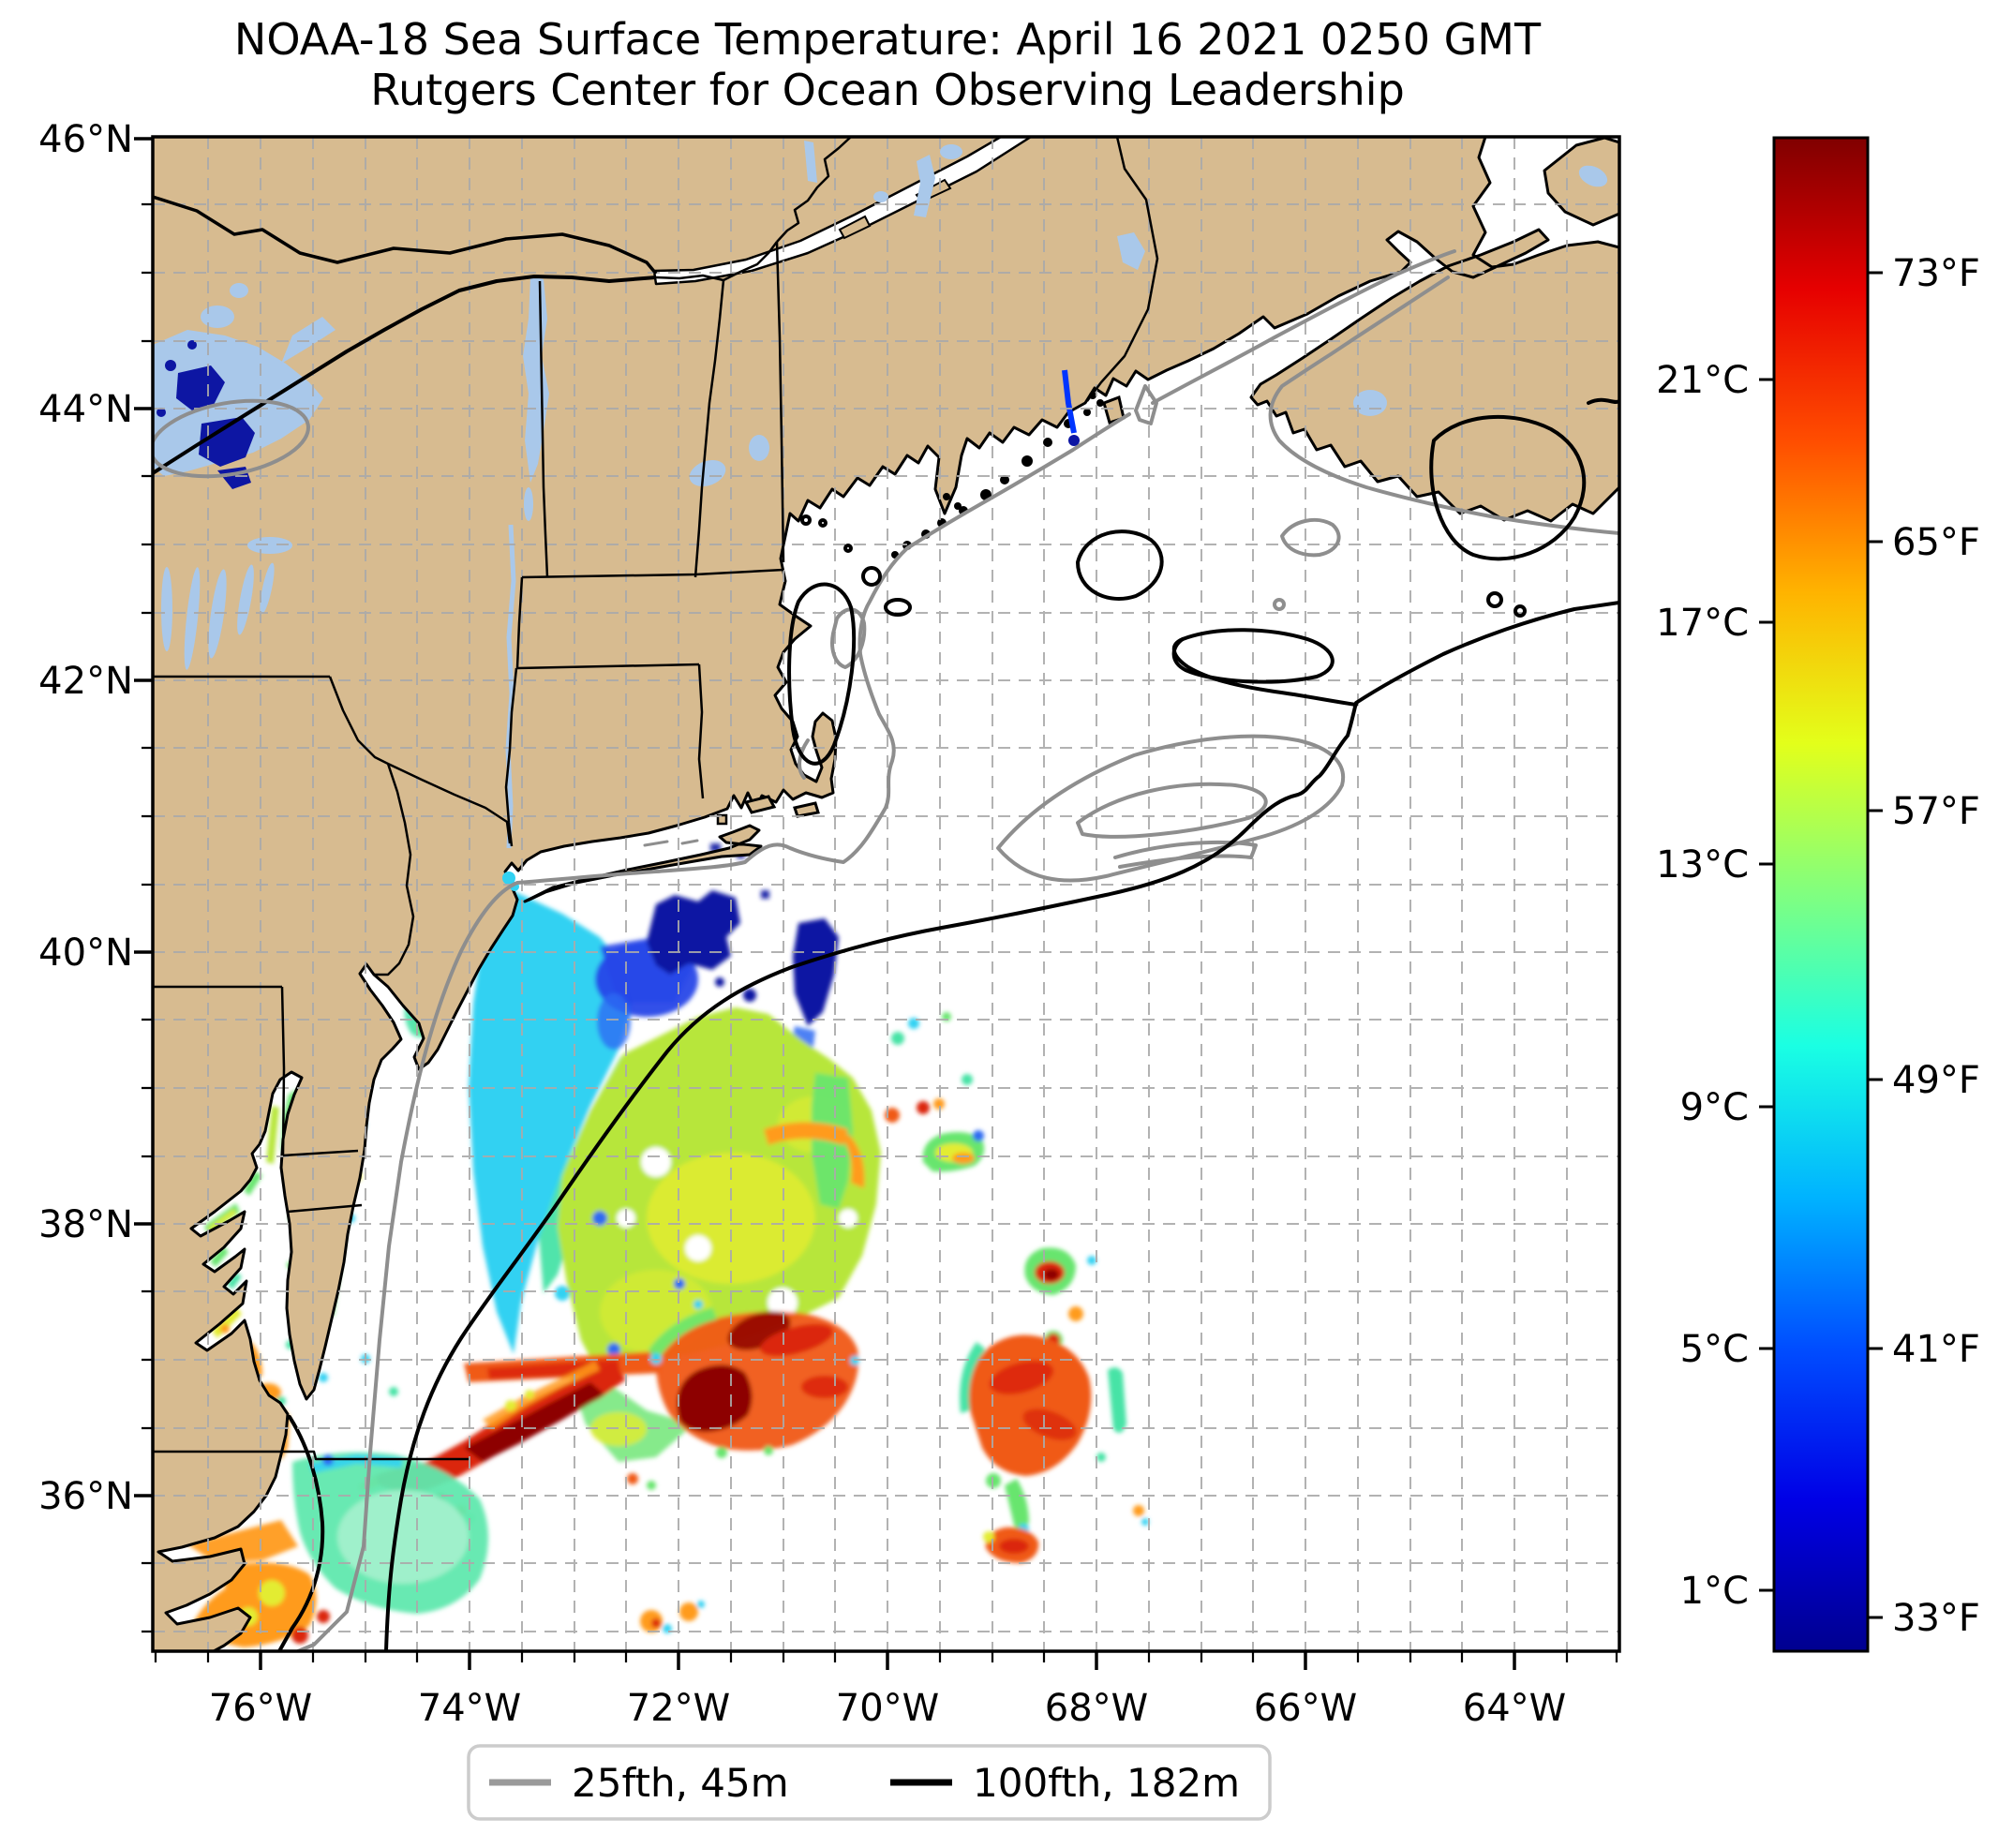 The width and height of the screenshot is (2013, 1848). Describe the element at coordinates (1702, 380) in the screenshot. I see `cbar-c-label: 21°C` at that location.